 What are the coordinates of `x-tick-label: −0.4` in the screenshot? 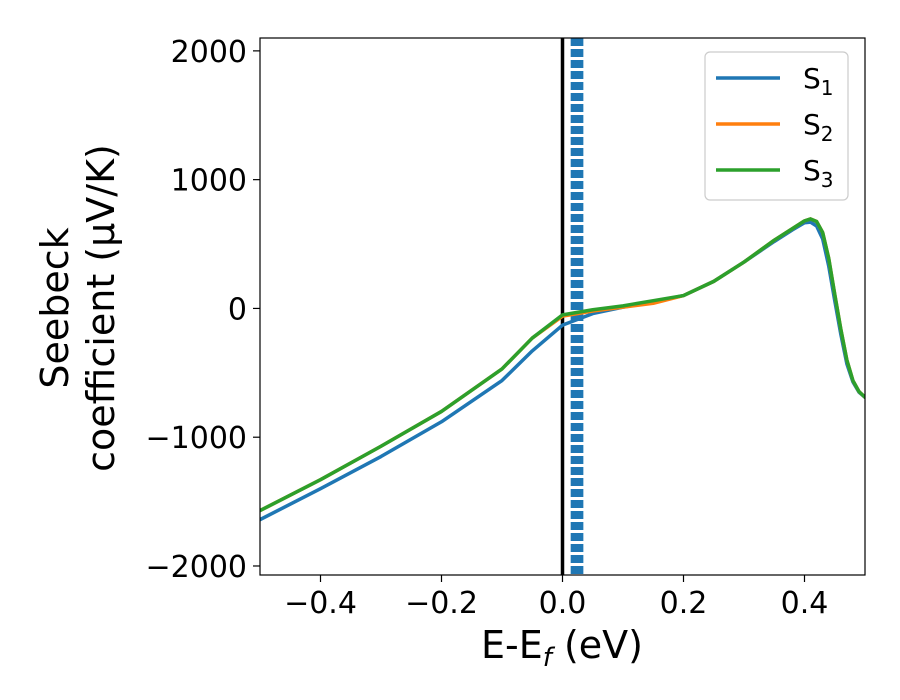 It's located at (320, 603).